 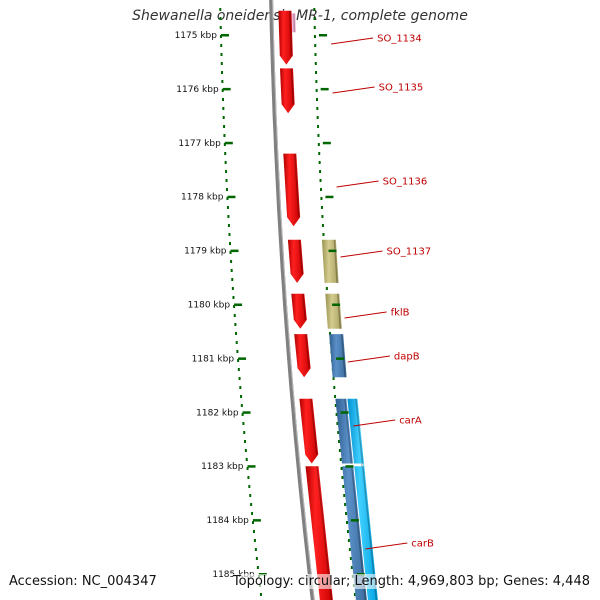 I want to click on gene-cds-fklB-edge, so click(x=304, y=306).